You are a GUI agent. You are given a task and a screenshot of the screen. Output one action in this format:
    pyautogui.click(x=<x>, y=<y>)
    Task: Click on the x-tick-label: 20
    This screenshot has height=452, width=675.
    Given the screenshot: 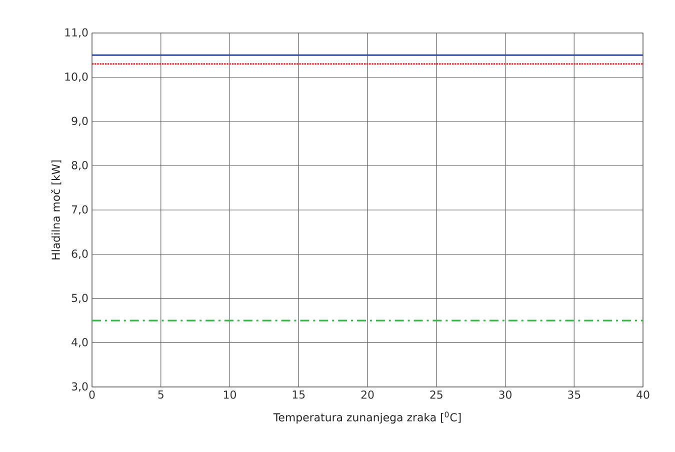 What is the action you would take?
    pyautogui.click(x=367, y=394)
    